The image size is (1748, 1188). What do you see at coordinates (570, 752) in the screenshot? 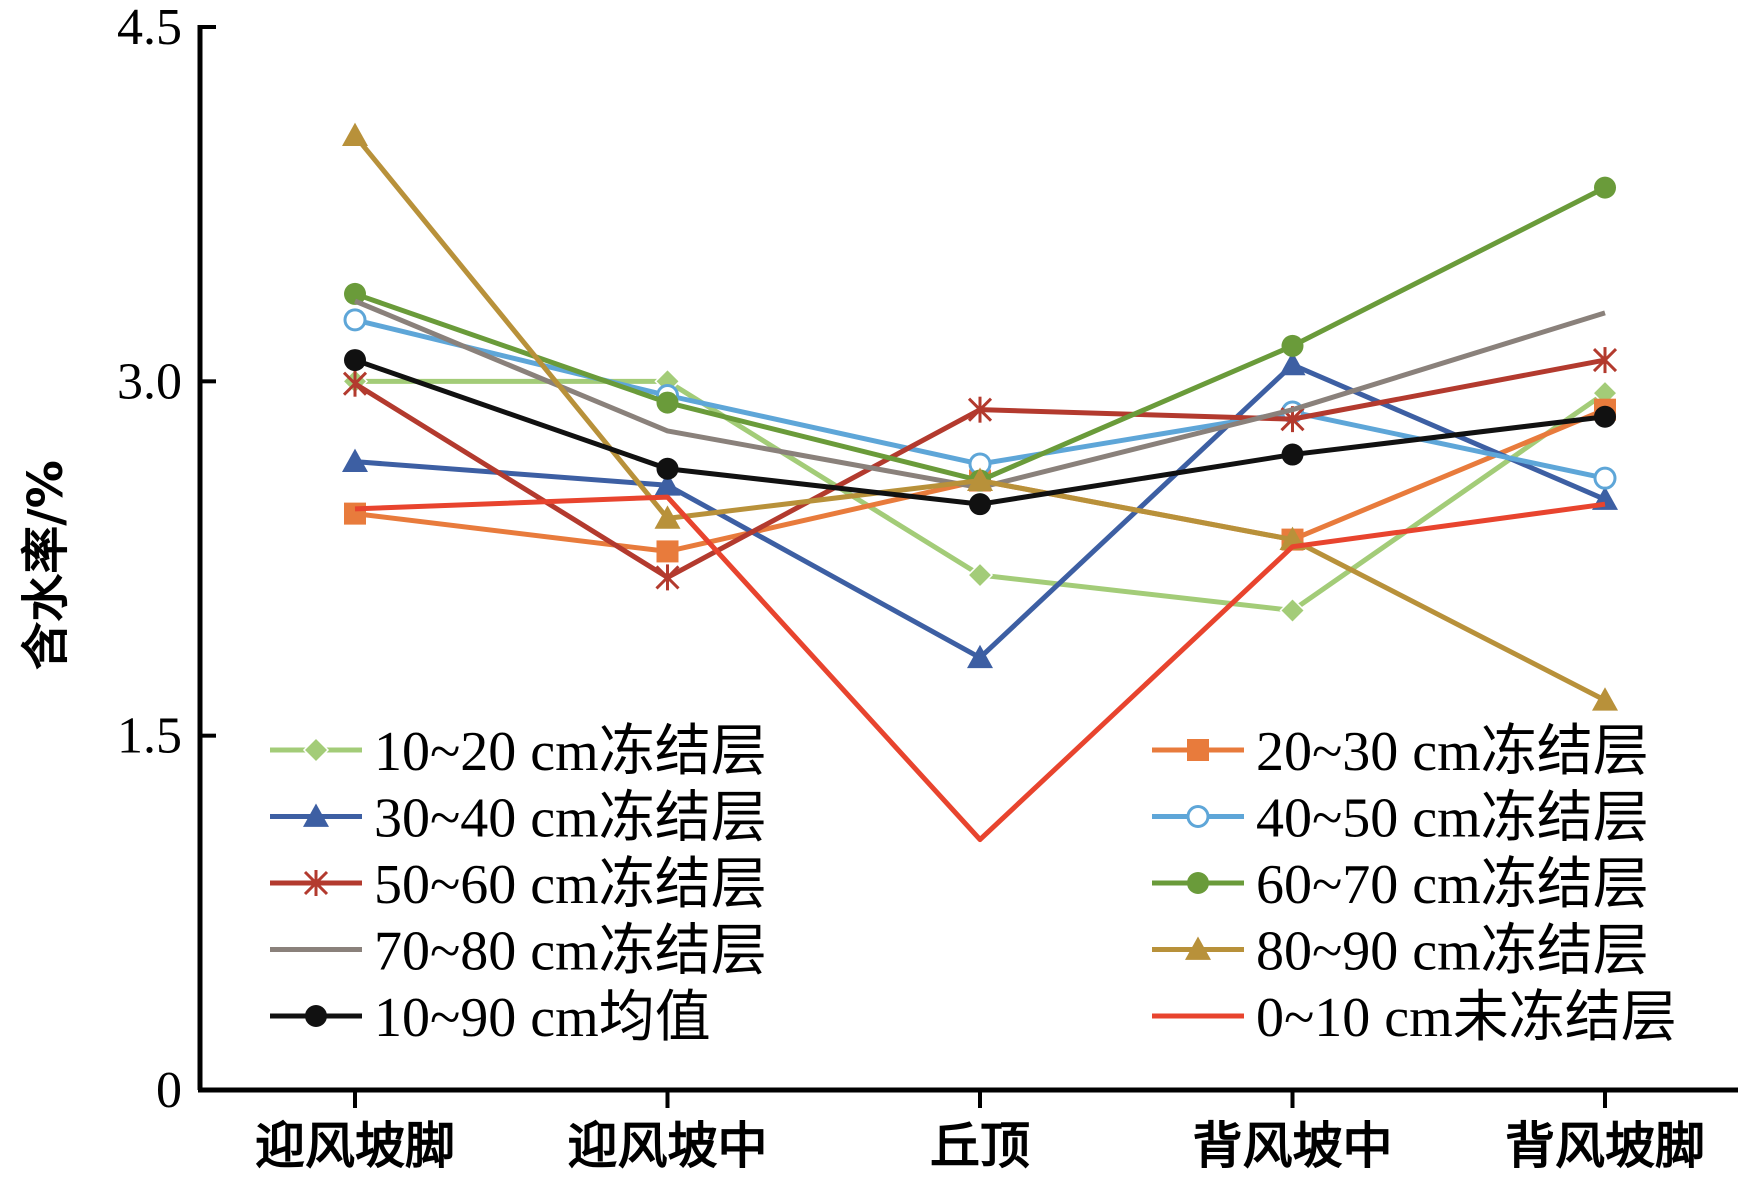
I see `legend-label: 10~20 cm冻结层` at bounding box center [570, 752].